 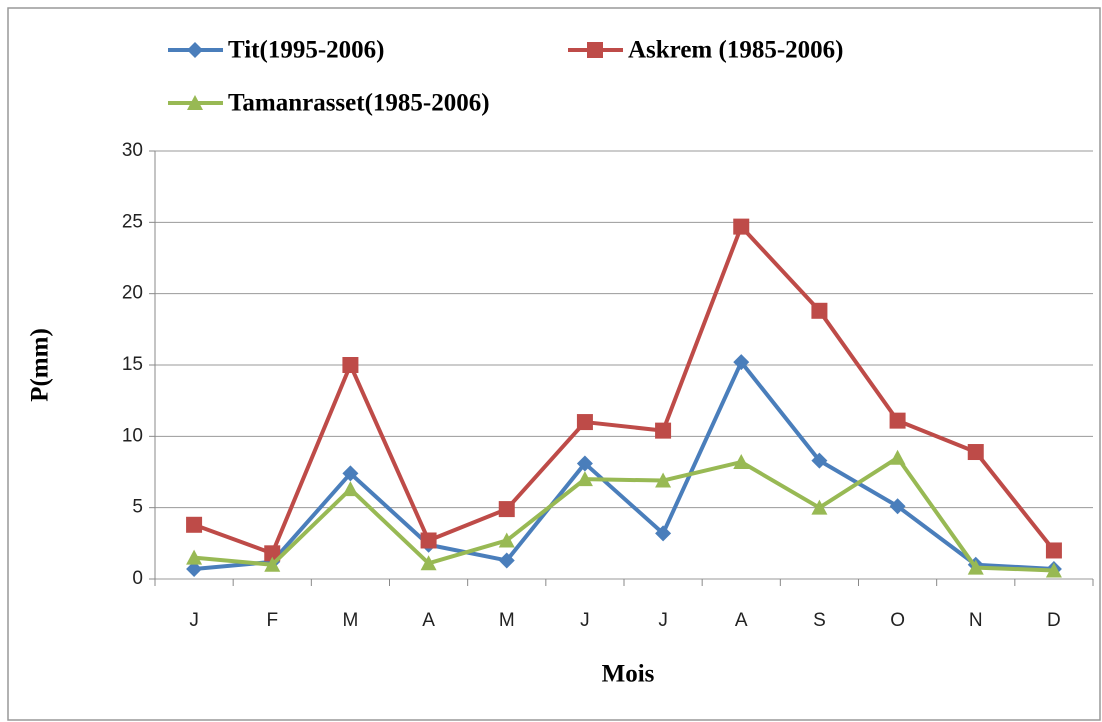 I want to click on legend-label: Askrem (1985-2006), so click(x=735, y=50).